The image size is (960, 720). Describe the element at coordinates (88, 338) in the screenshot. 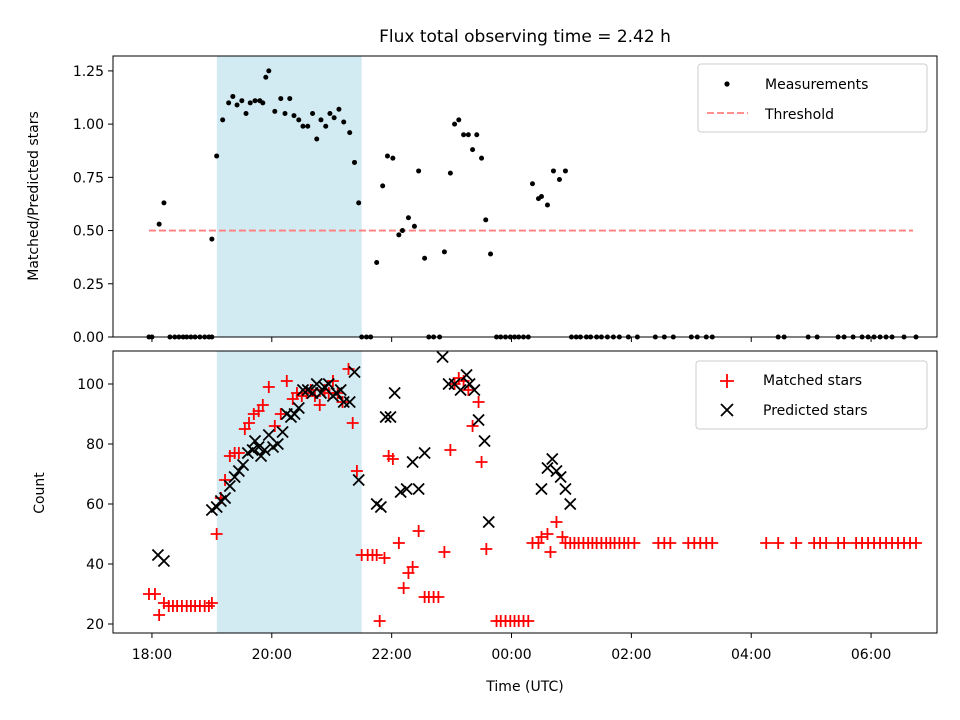

I see `y-tick-label-ratio: 0.00` at that location.